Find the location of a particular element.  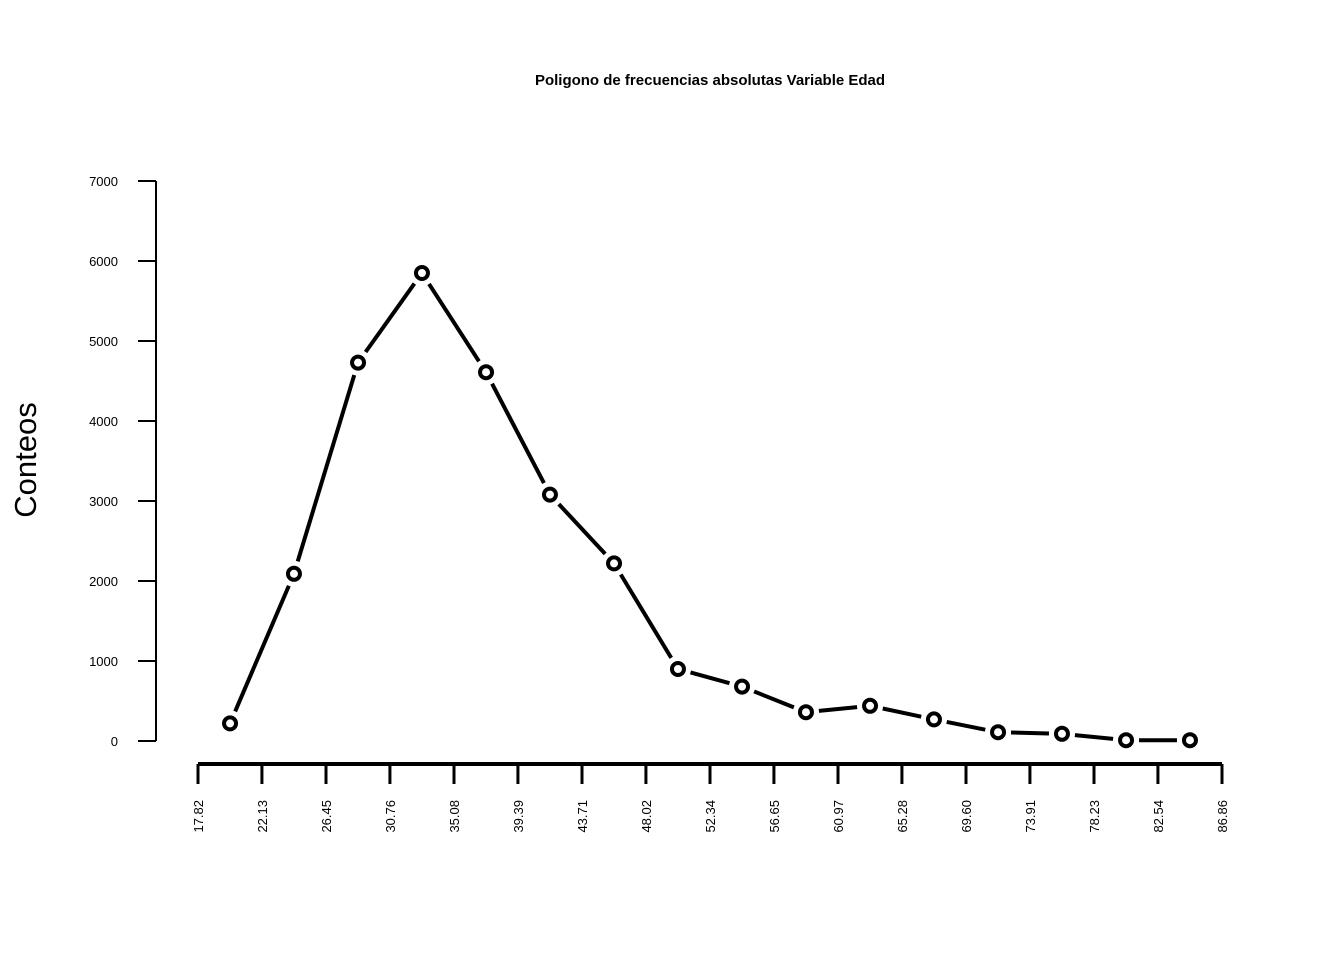

x-tick-label: 60.97 is located at coordinates (838, 816).